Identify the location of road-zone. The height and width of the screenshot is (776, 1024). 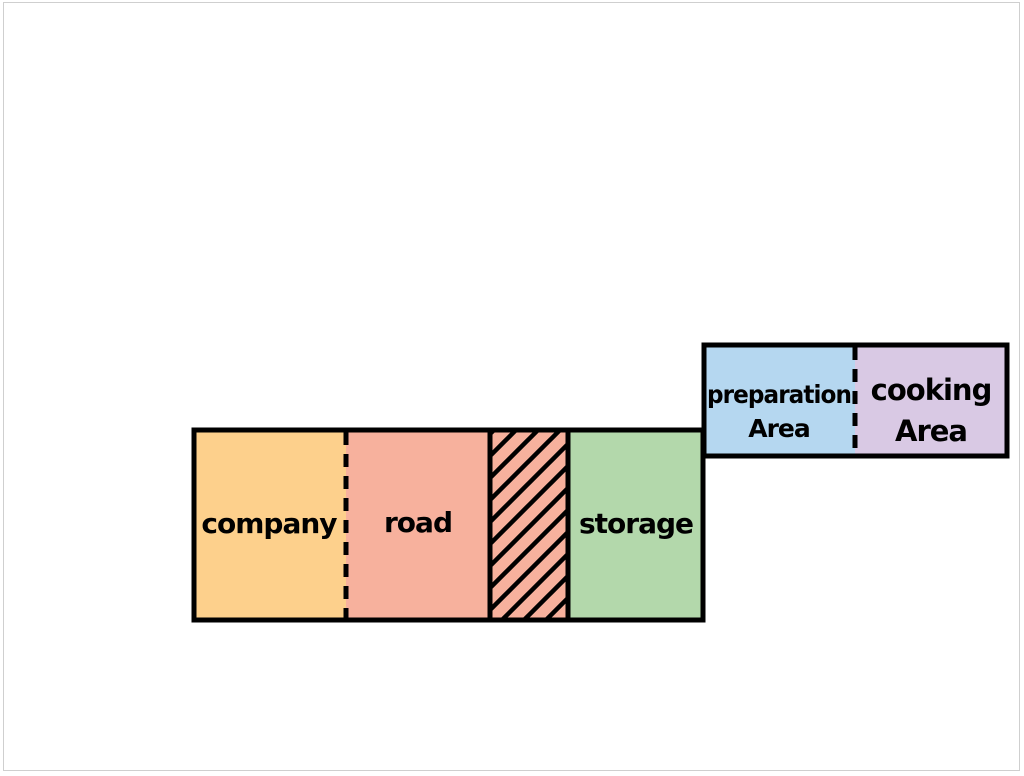
(418, 525).